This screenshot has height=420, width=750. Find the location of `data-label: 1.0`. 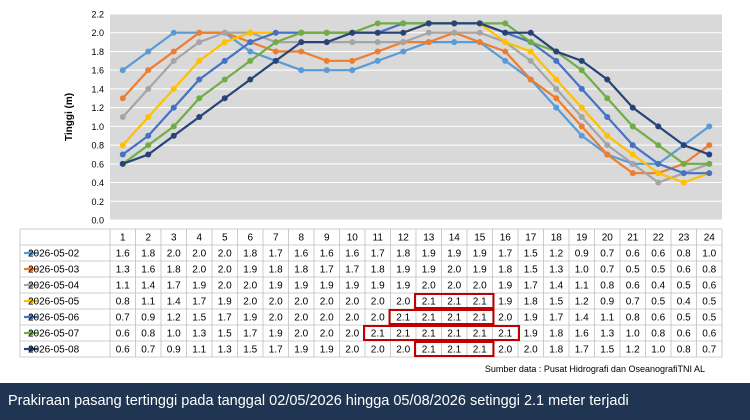

data-label: 1.0 is located at coordinates (633, 334).